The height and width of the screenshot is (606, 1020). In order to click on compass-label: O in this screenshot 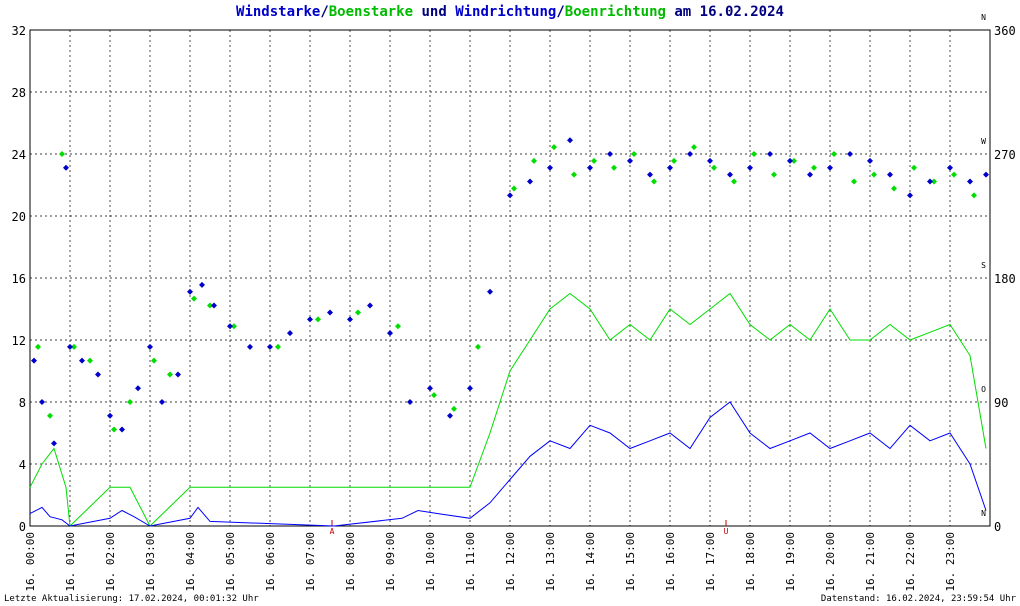, I will do `click(983, 389)`.